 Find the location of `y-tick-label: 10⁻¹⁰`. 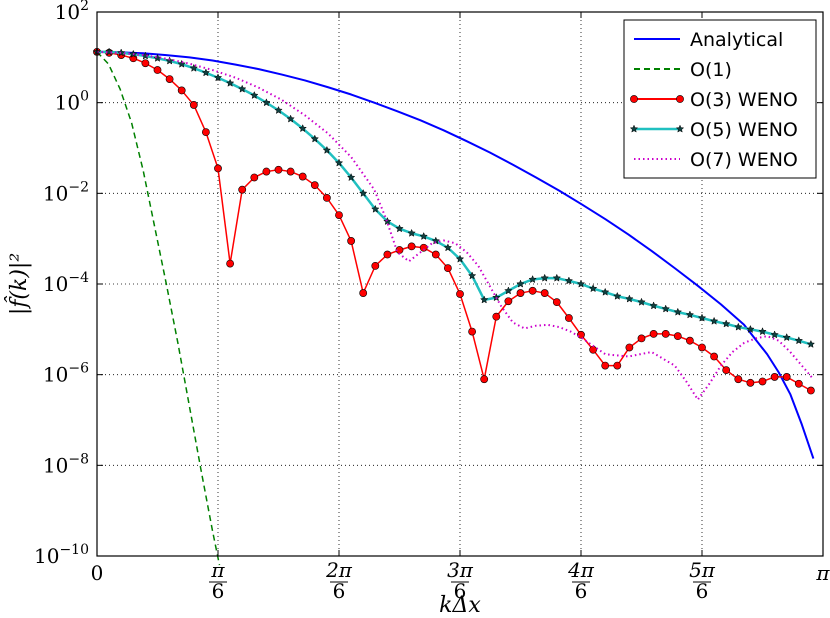

y-tick-label: 10⁻¹⁰ is located at coordinates (61, 555).